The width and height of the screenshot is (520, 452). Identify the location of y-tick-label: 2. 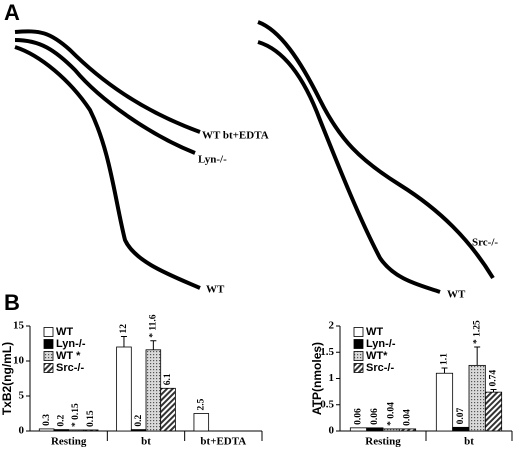
(332, 326).